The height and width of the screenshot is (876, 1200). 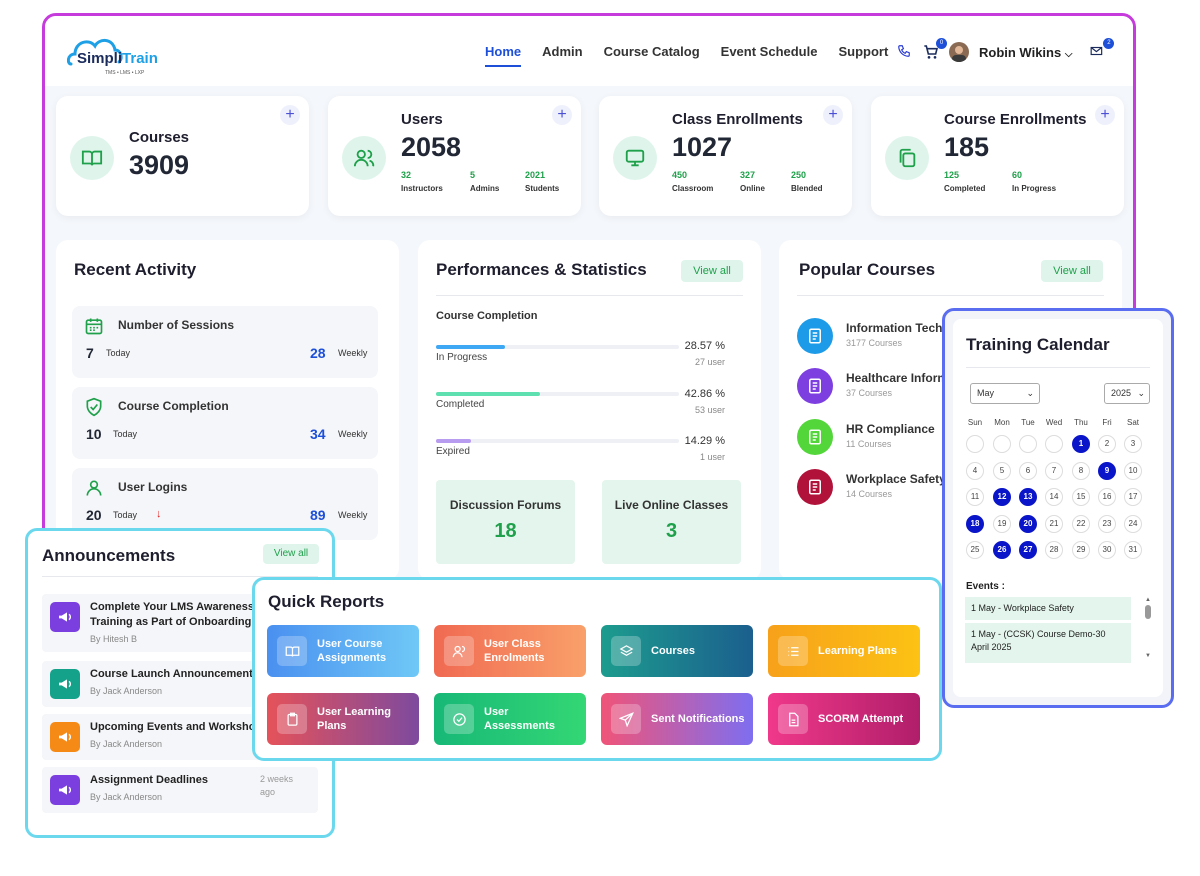 What do you see at coordinates (1107, 523) in the screenshot?
I see `calendar-day: 23` at bounding box center [1107, 523].